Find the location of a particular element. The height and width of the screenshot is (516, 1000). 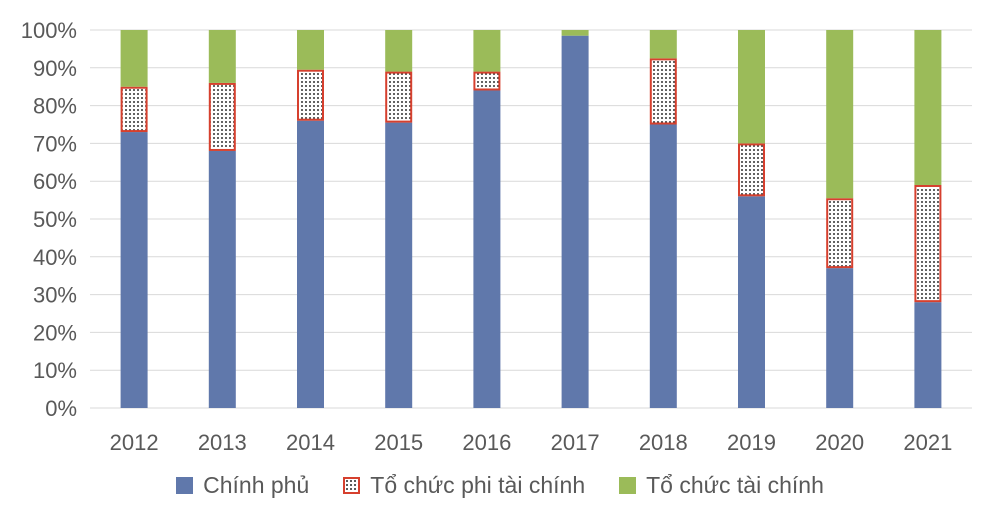

bar-2014 is located at coordinates (310, 219).